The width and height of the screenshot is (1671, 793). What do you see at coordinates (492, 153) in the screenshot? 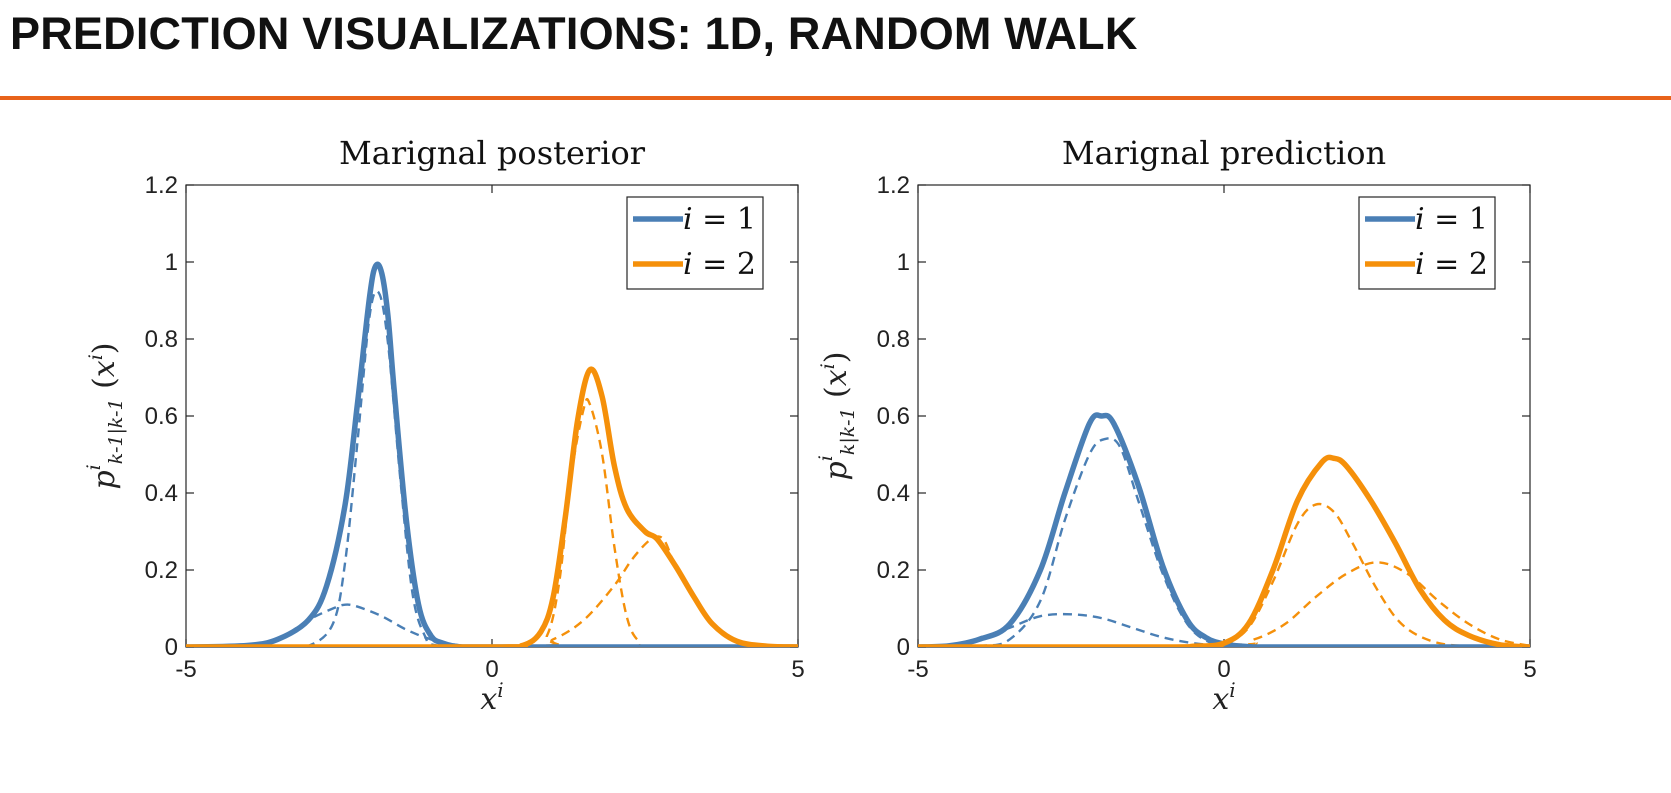
I see `chart-title: Marignal posterior` at bounding box center [492, 153].